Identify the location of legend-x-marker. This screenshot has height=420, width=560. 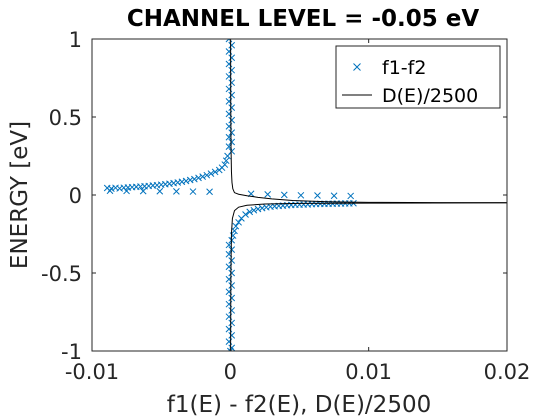
(357, 67).